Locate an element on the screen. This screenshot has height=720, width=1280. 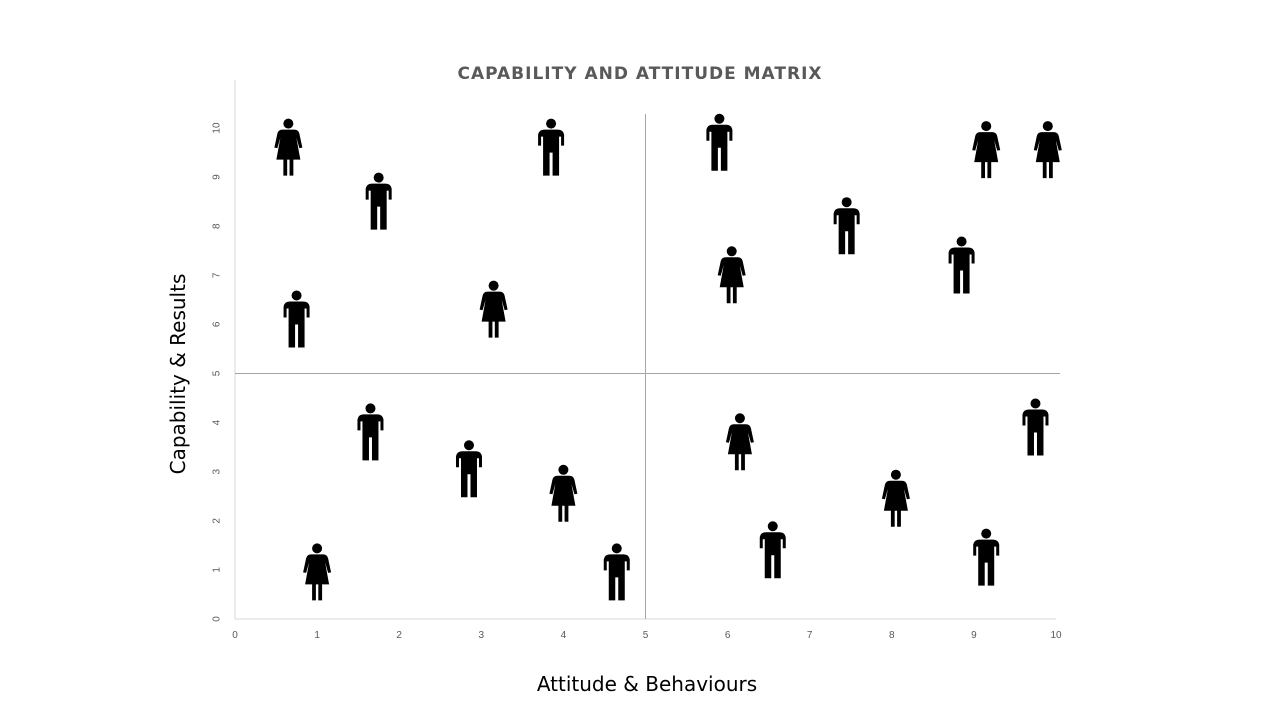
y-tick-label: 6 is located at coordinates (217, 324).